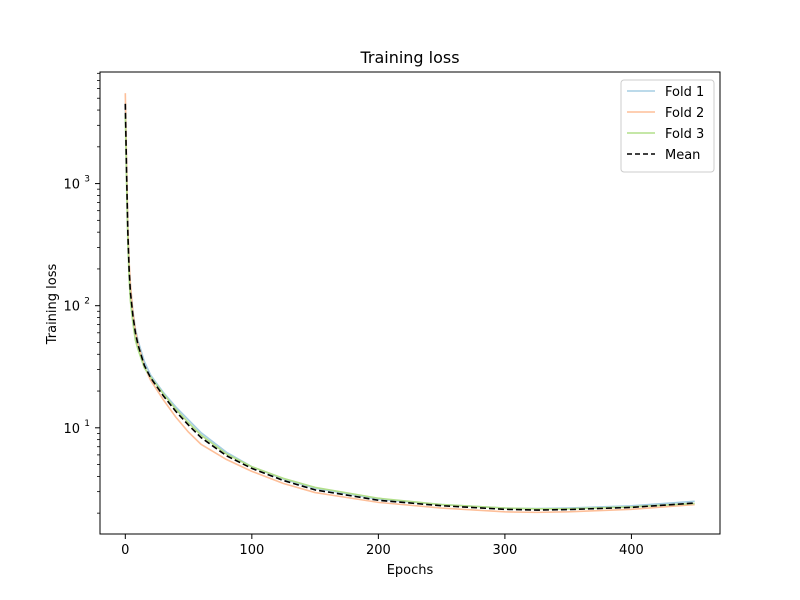 This screenshot has height=600, width=800. Describe the element at coordinates (684, 92) in the screenshot. I see `legend-label: Fold 1` at that location.